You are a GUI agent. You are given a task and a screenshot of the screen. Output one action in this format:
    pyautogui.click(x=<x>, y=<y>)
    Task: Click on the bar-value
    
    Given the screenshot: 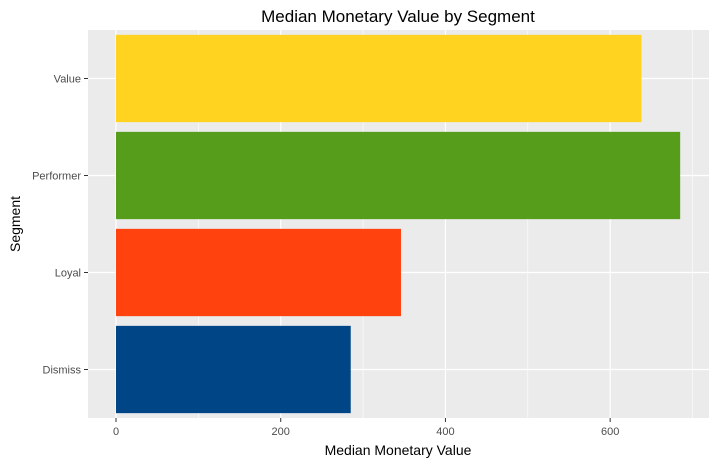 What is the action you would take?
    pyautogui.click(x=379, y=78)
    